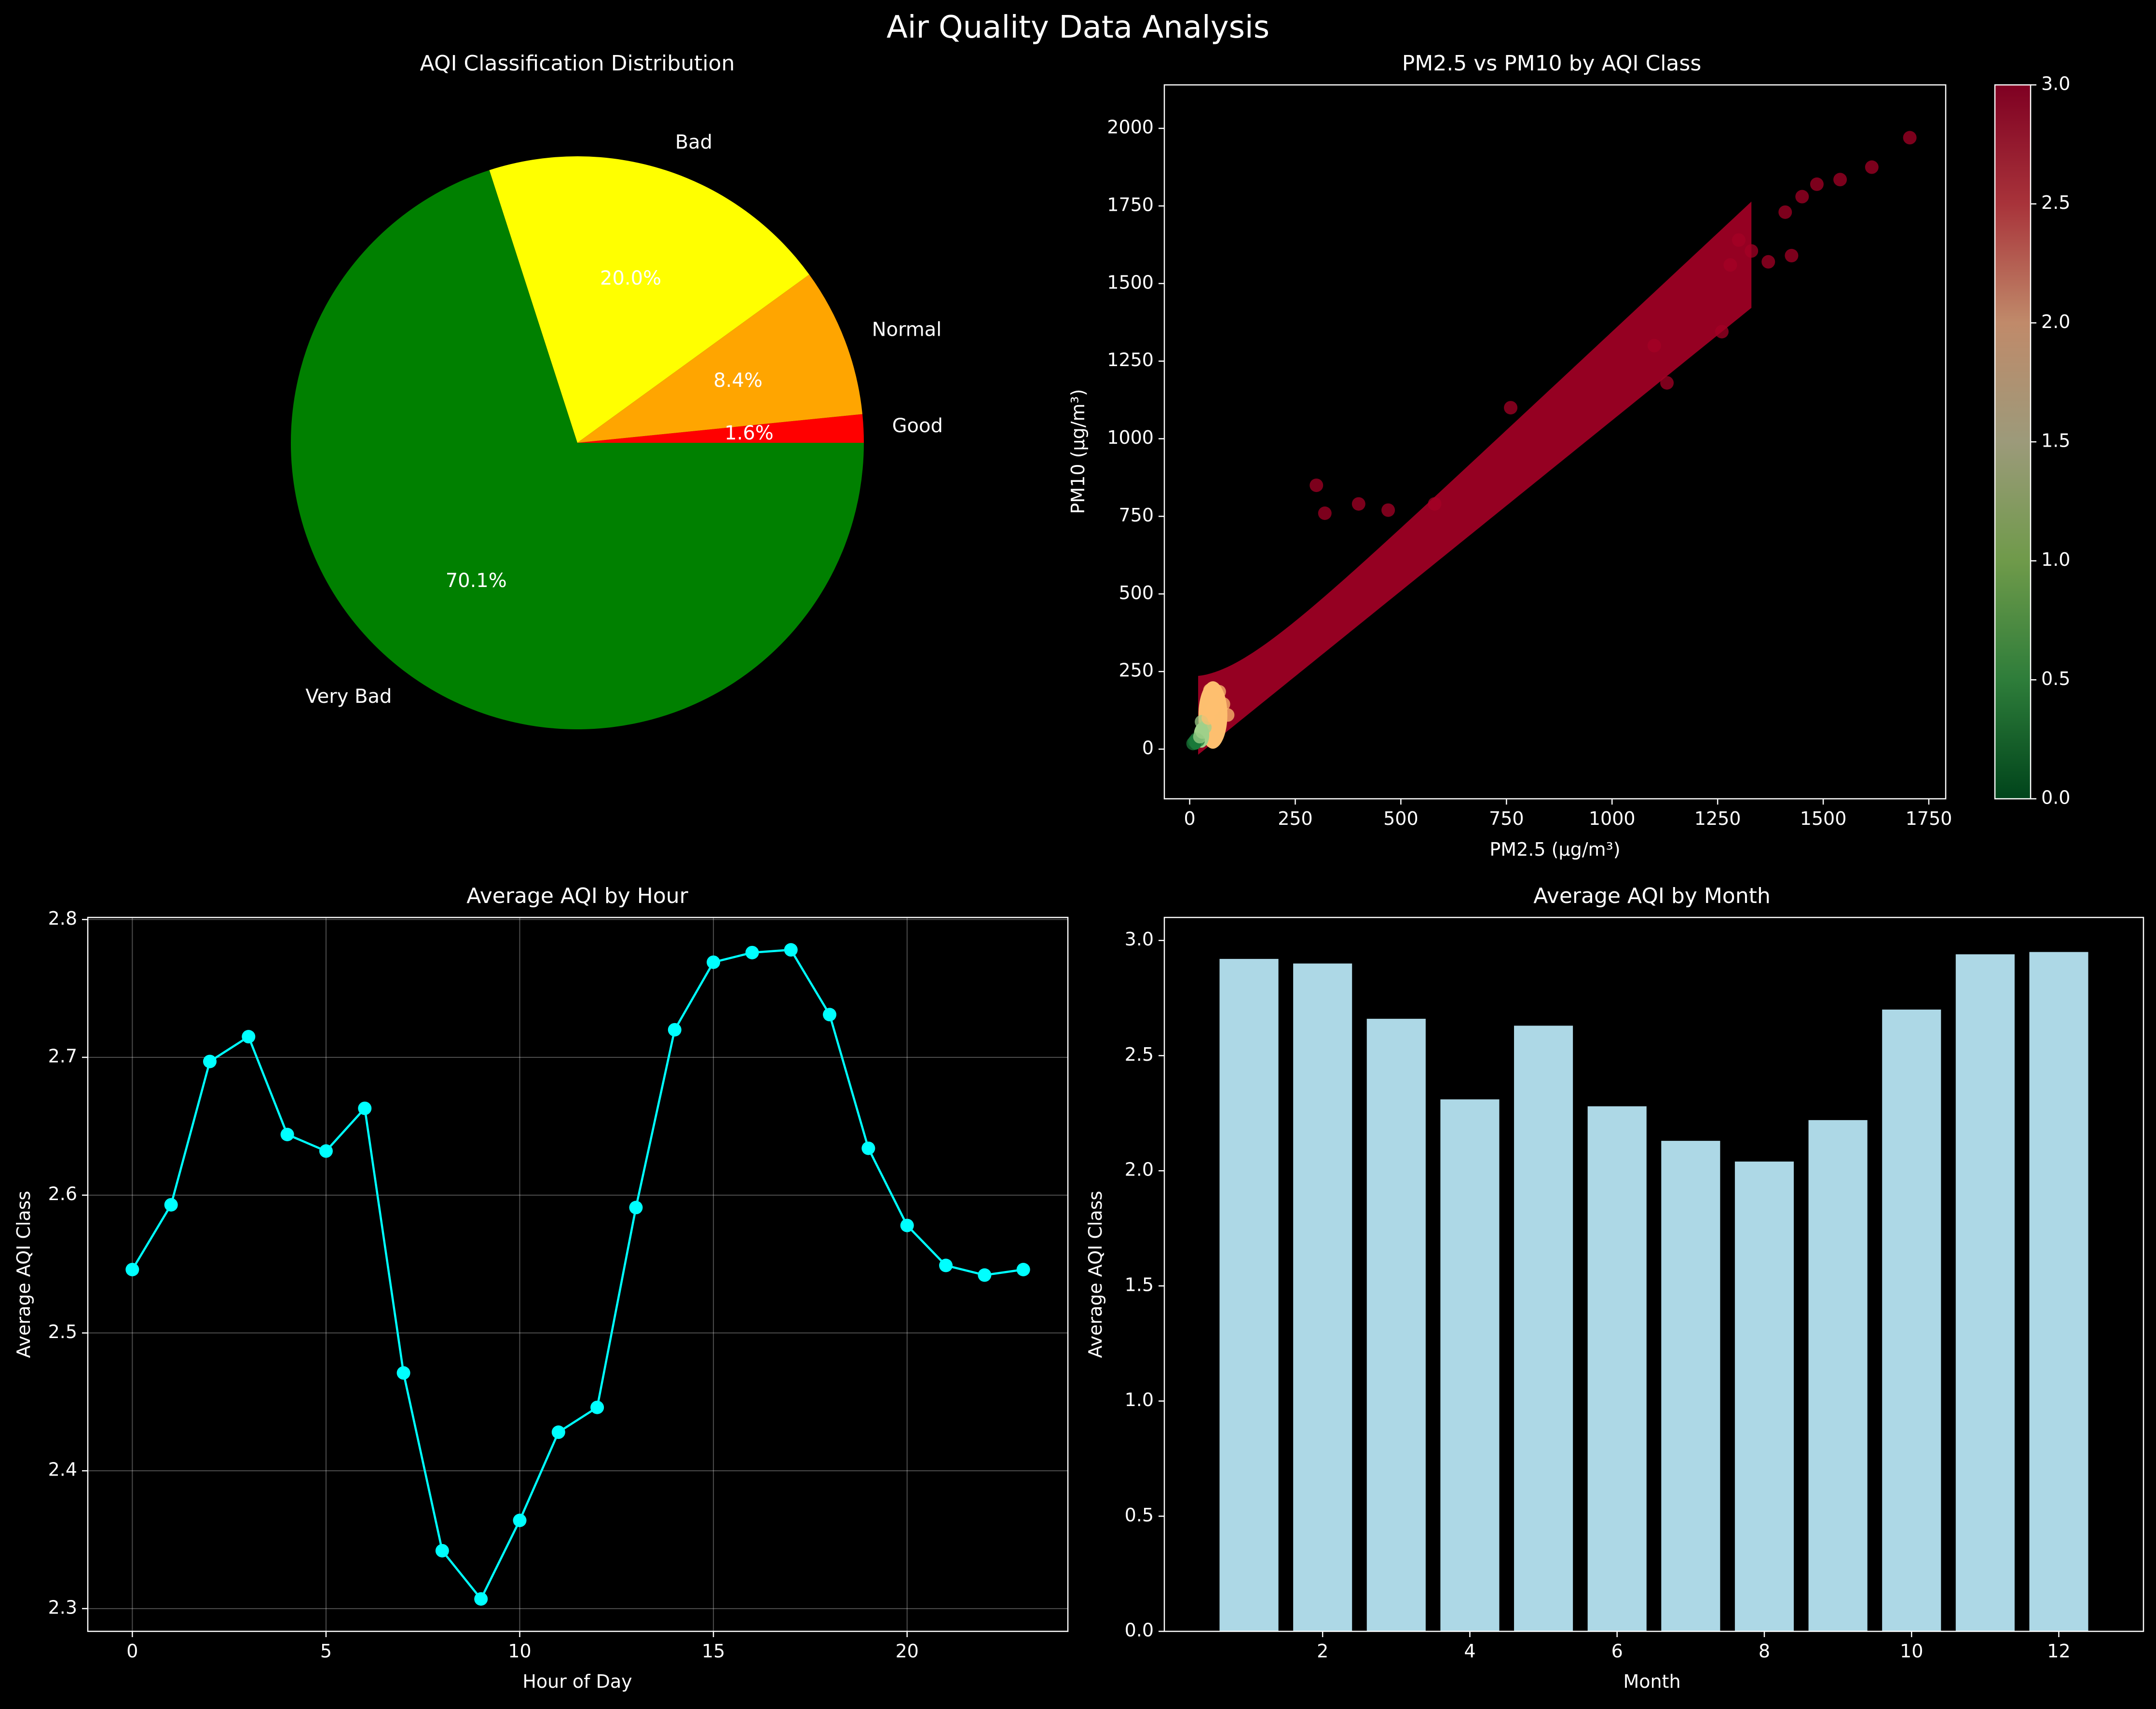  Describe the element at coordinates (1078, 451) in the screenshot. I see `scatter-ylabel: PM10 (µg/m³)` at that location.